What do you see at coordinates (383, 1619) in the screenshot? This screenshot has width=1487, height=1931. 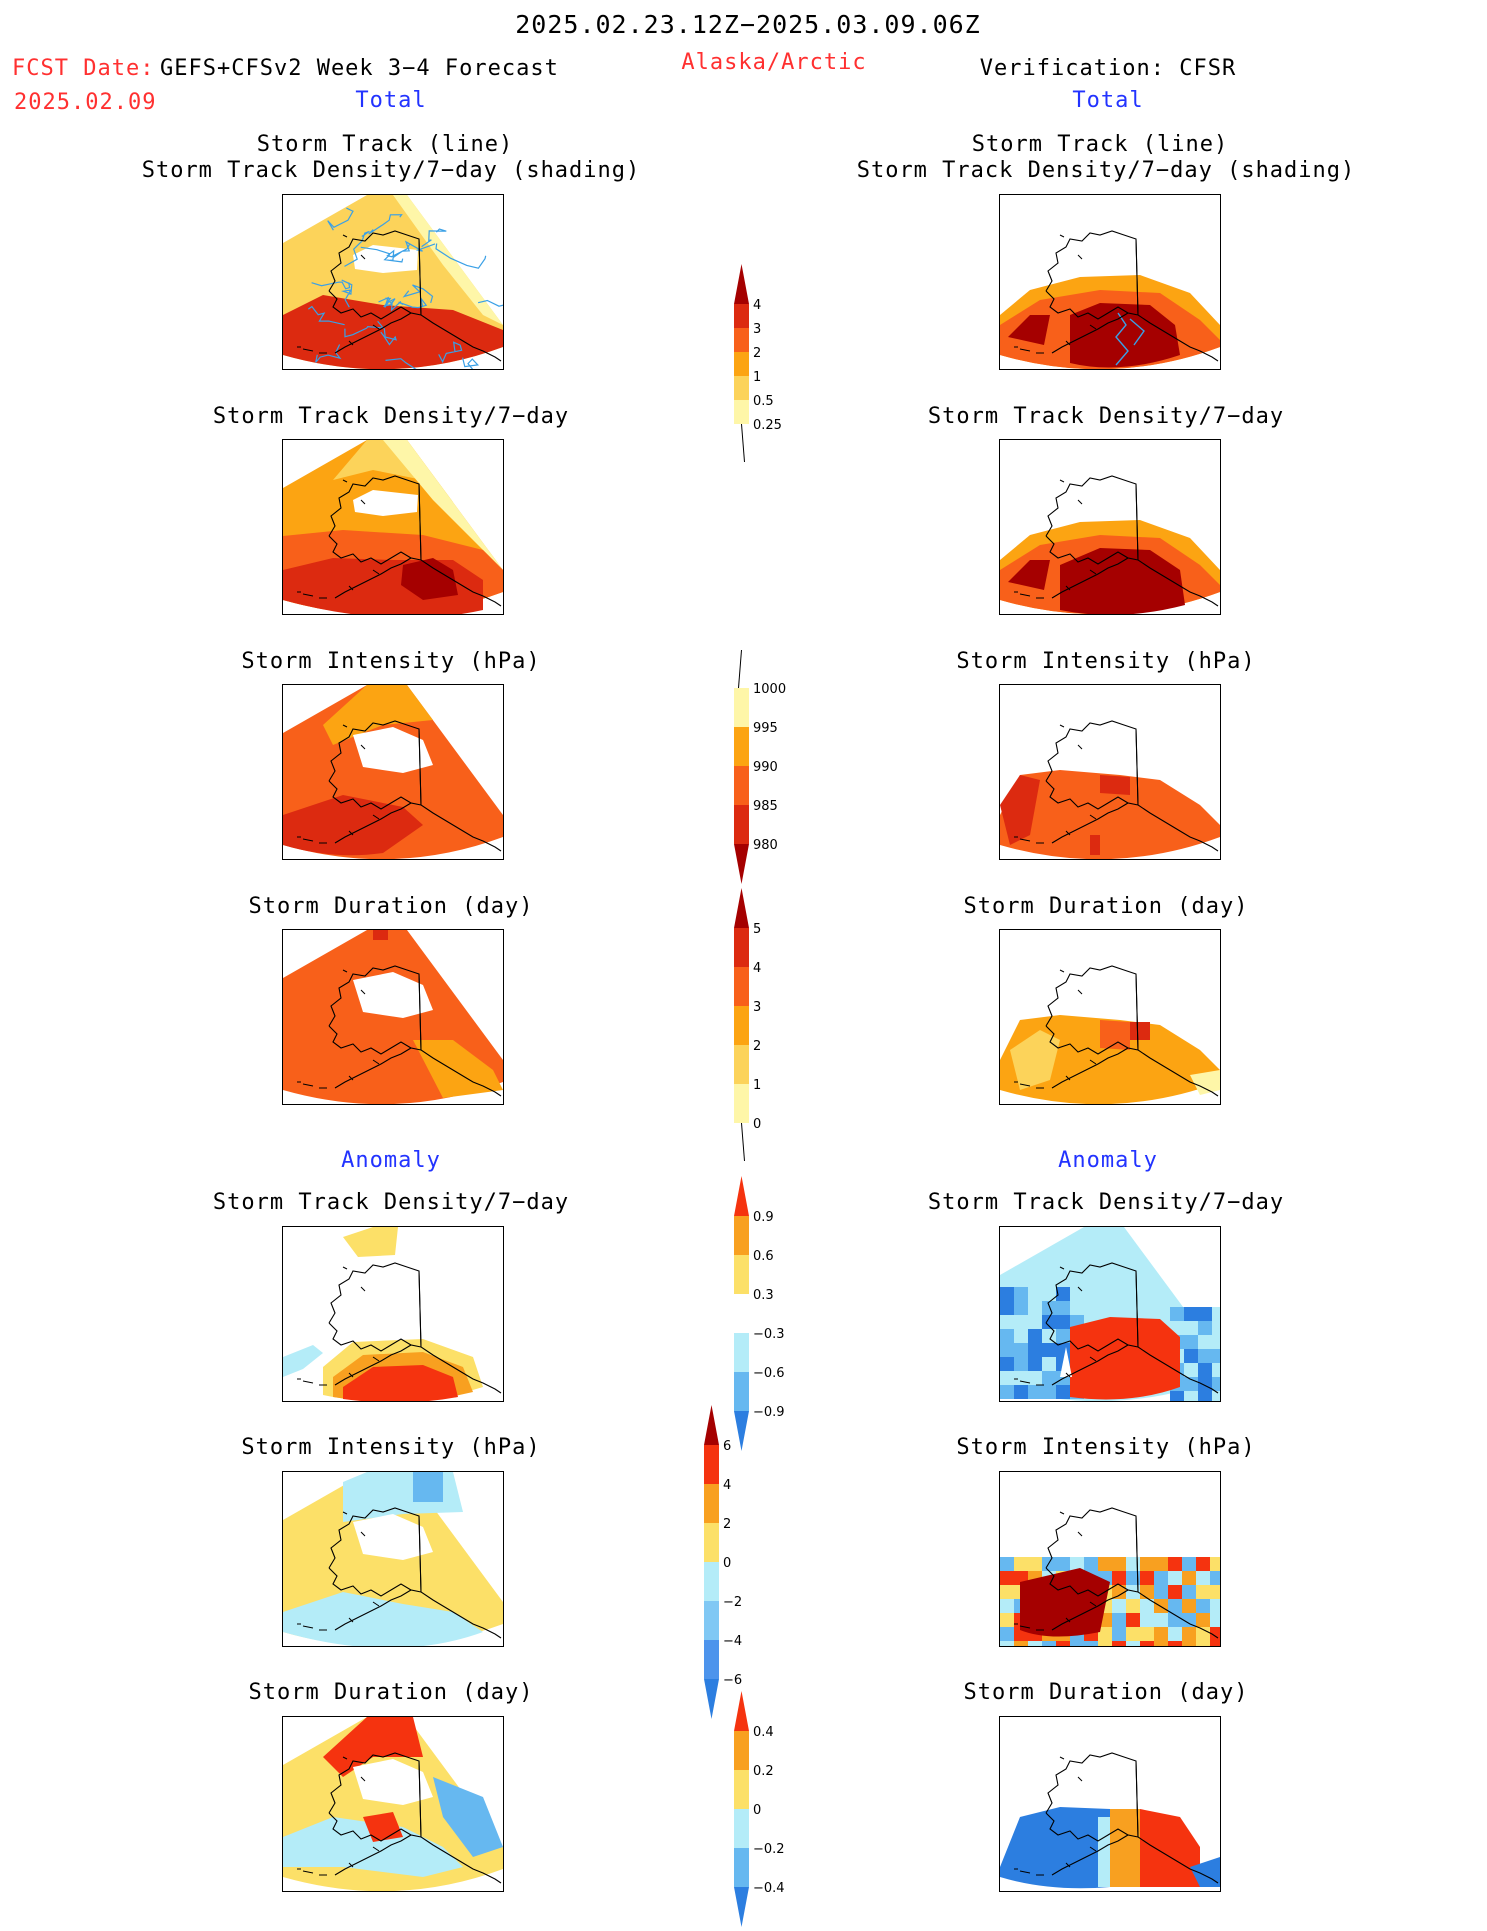 I see `shade-light-blue-south` at bounding box center [383, 1619].